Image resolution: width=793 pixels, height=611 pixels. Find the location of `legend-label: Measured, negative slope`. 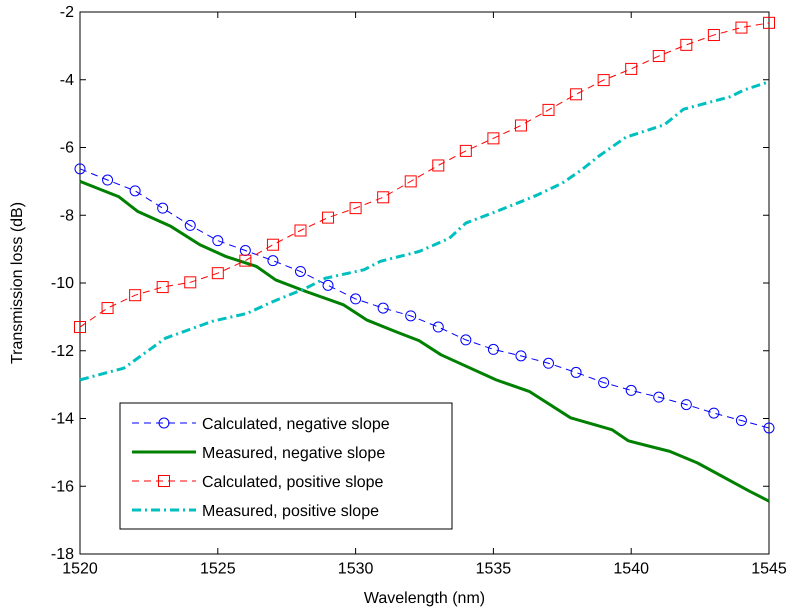

legend-label: Measured, negative slope is located at coordinates (294, 453).